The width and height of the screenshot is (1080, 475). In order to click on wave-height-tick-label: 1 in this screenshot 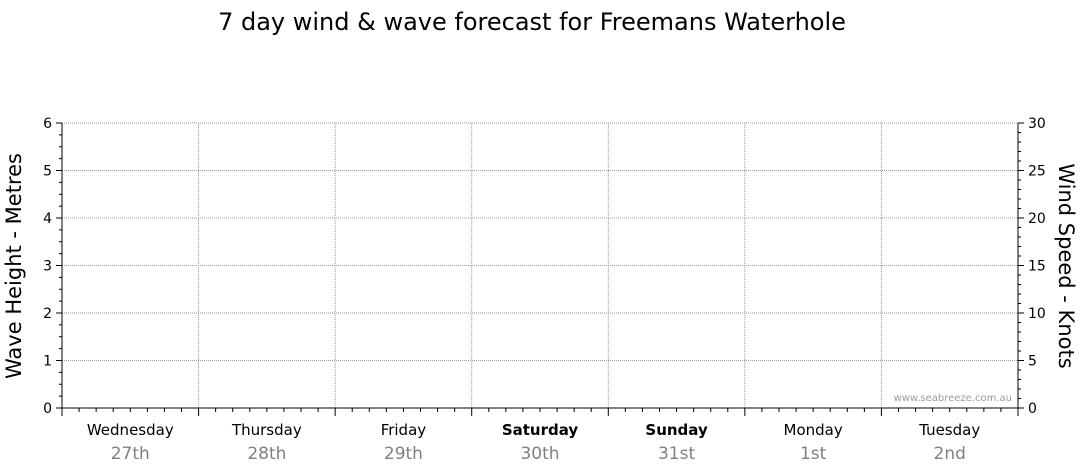, I will do `click(47, 362)`.